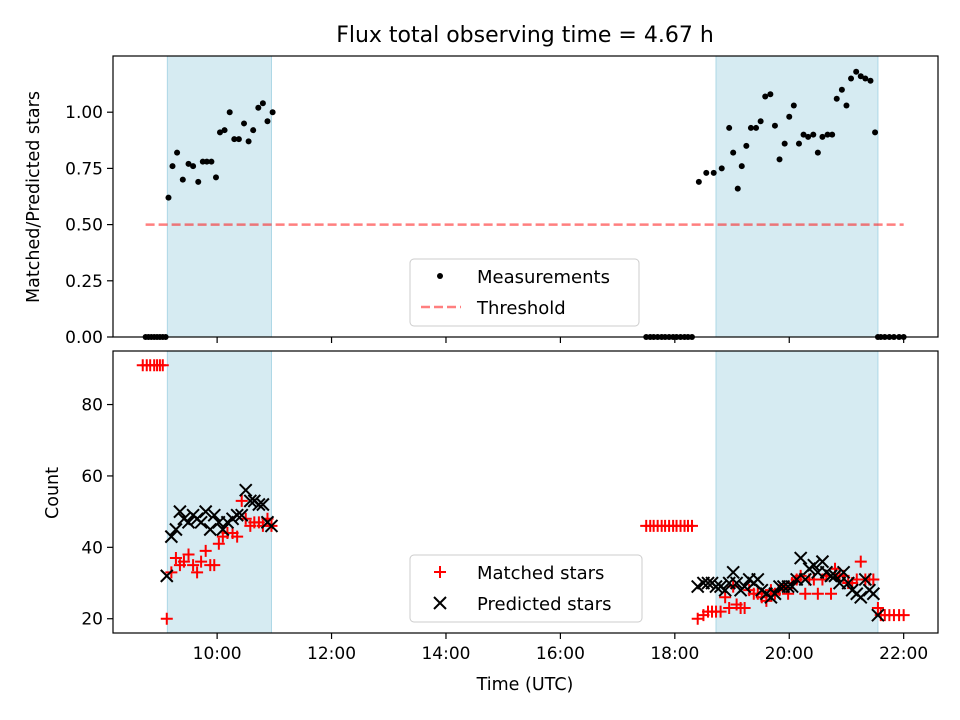 The image size is (960, 720). I want to click on top-y-axis-label: Matched/Predicted stars, so click(34, 197).